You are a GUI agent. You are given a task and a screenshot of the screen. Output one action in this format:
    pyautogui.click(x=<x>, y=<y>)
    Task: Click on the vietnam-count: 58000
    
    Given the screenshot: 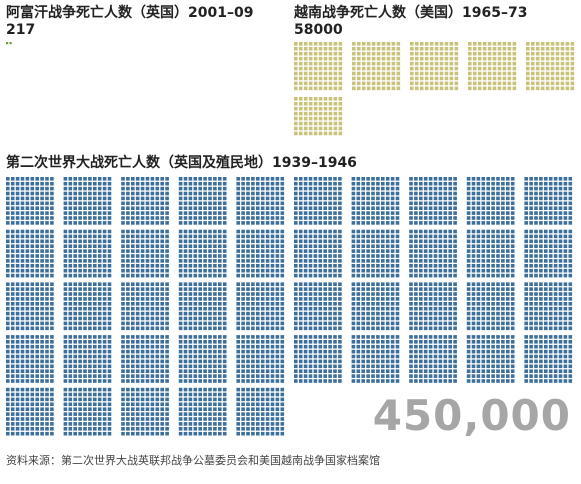 What is the action you would take?
    pyautogui.click(x=318, y=30)
    